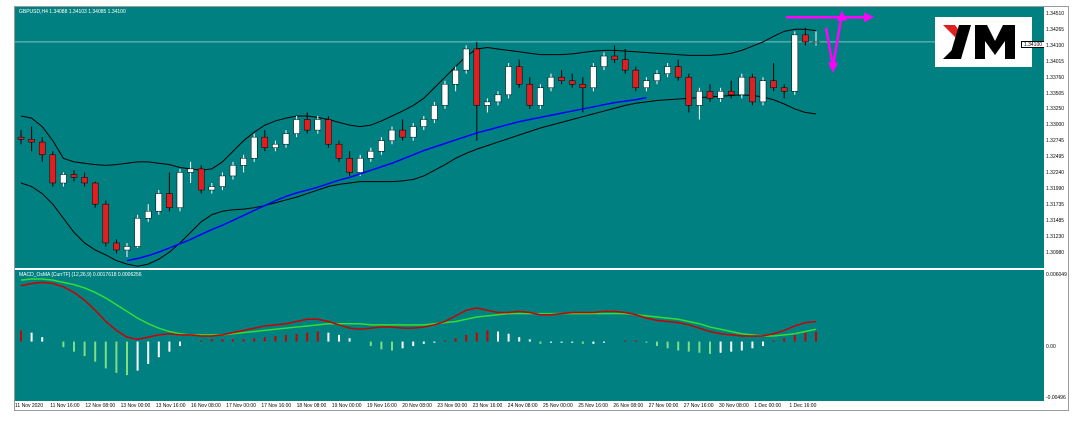 The height and width of the screenshot is (425, 1083). What do you see at coordinates (1055, 220) in the screenshot?
I see `price-tick-label: 1.31485` at bounding box center [1055, 220].